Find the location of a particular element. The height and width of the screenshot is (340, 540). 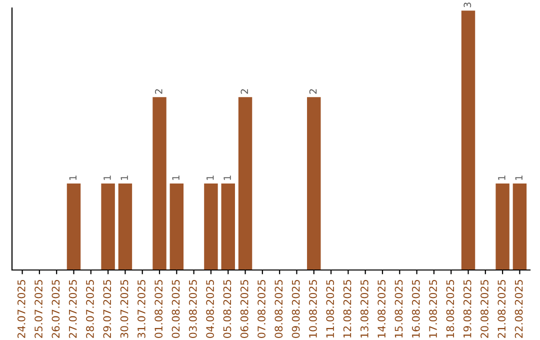

x-tick-label: 18.08.2025 is located at coordinates (450, 309).